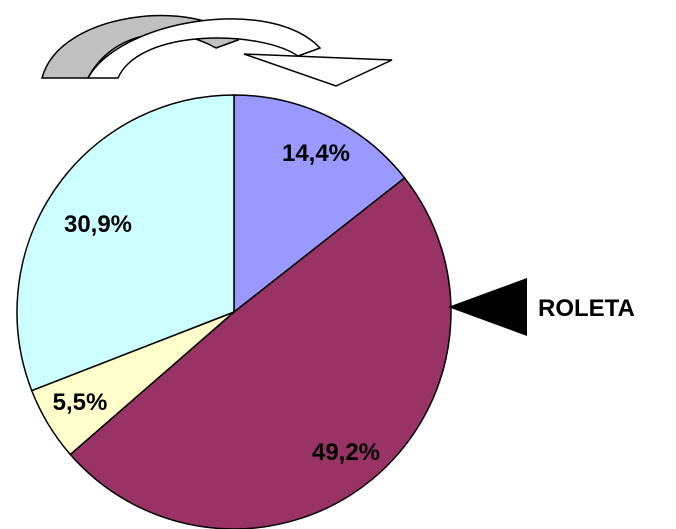 The width and height of the screenshot is (676, 529). I want to click on rotation-arrow, so click(217, 50).